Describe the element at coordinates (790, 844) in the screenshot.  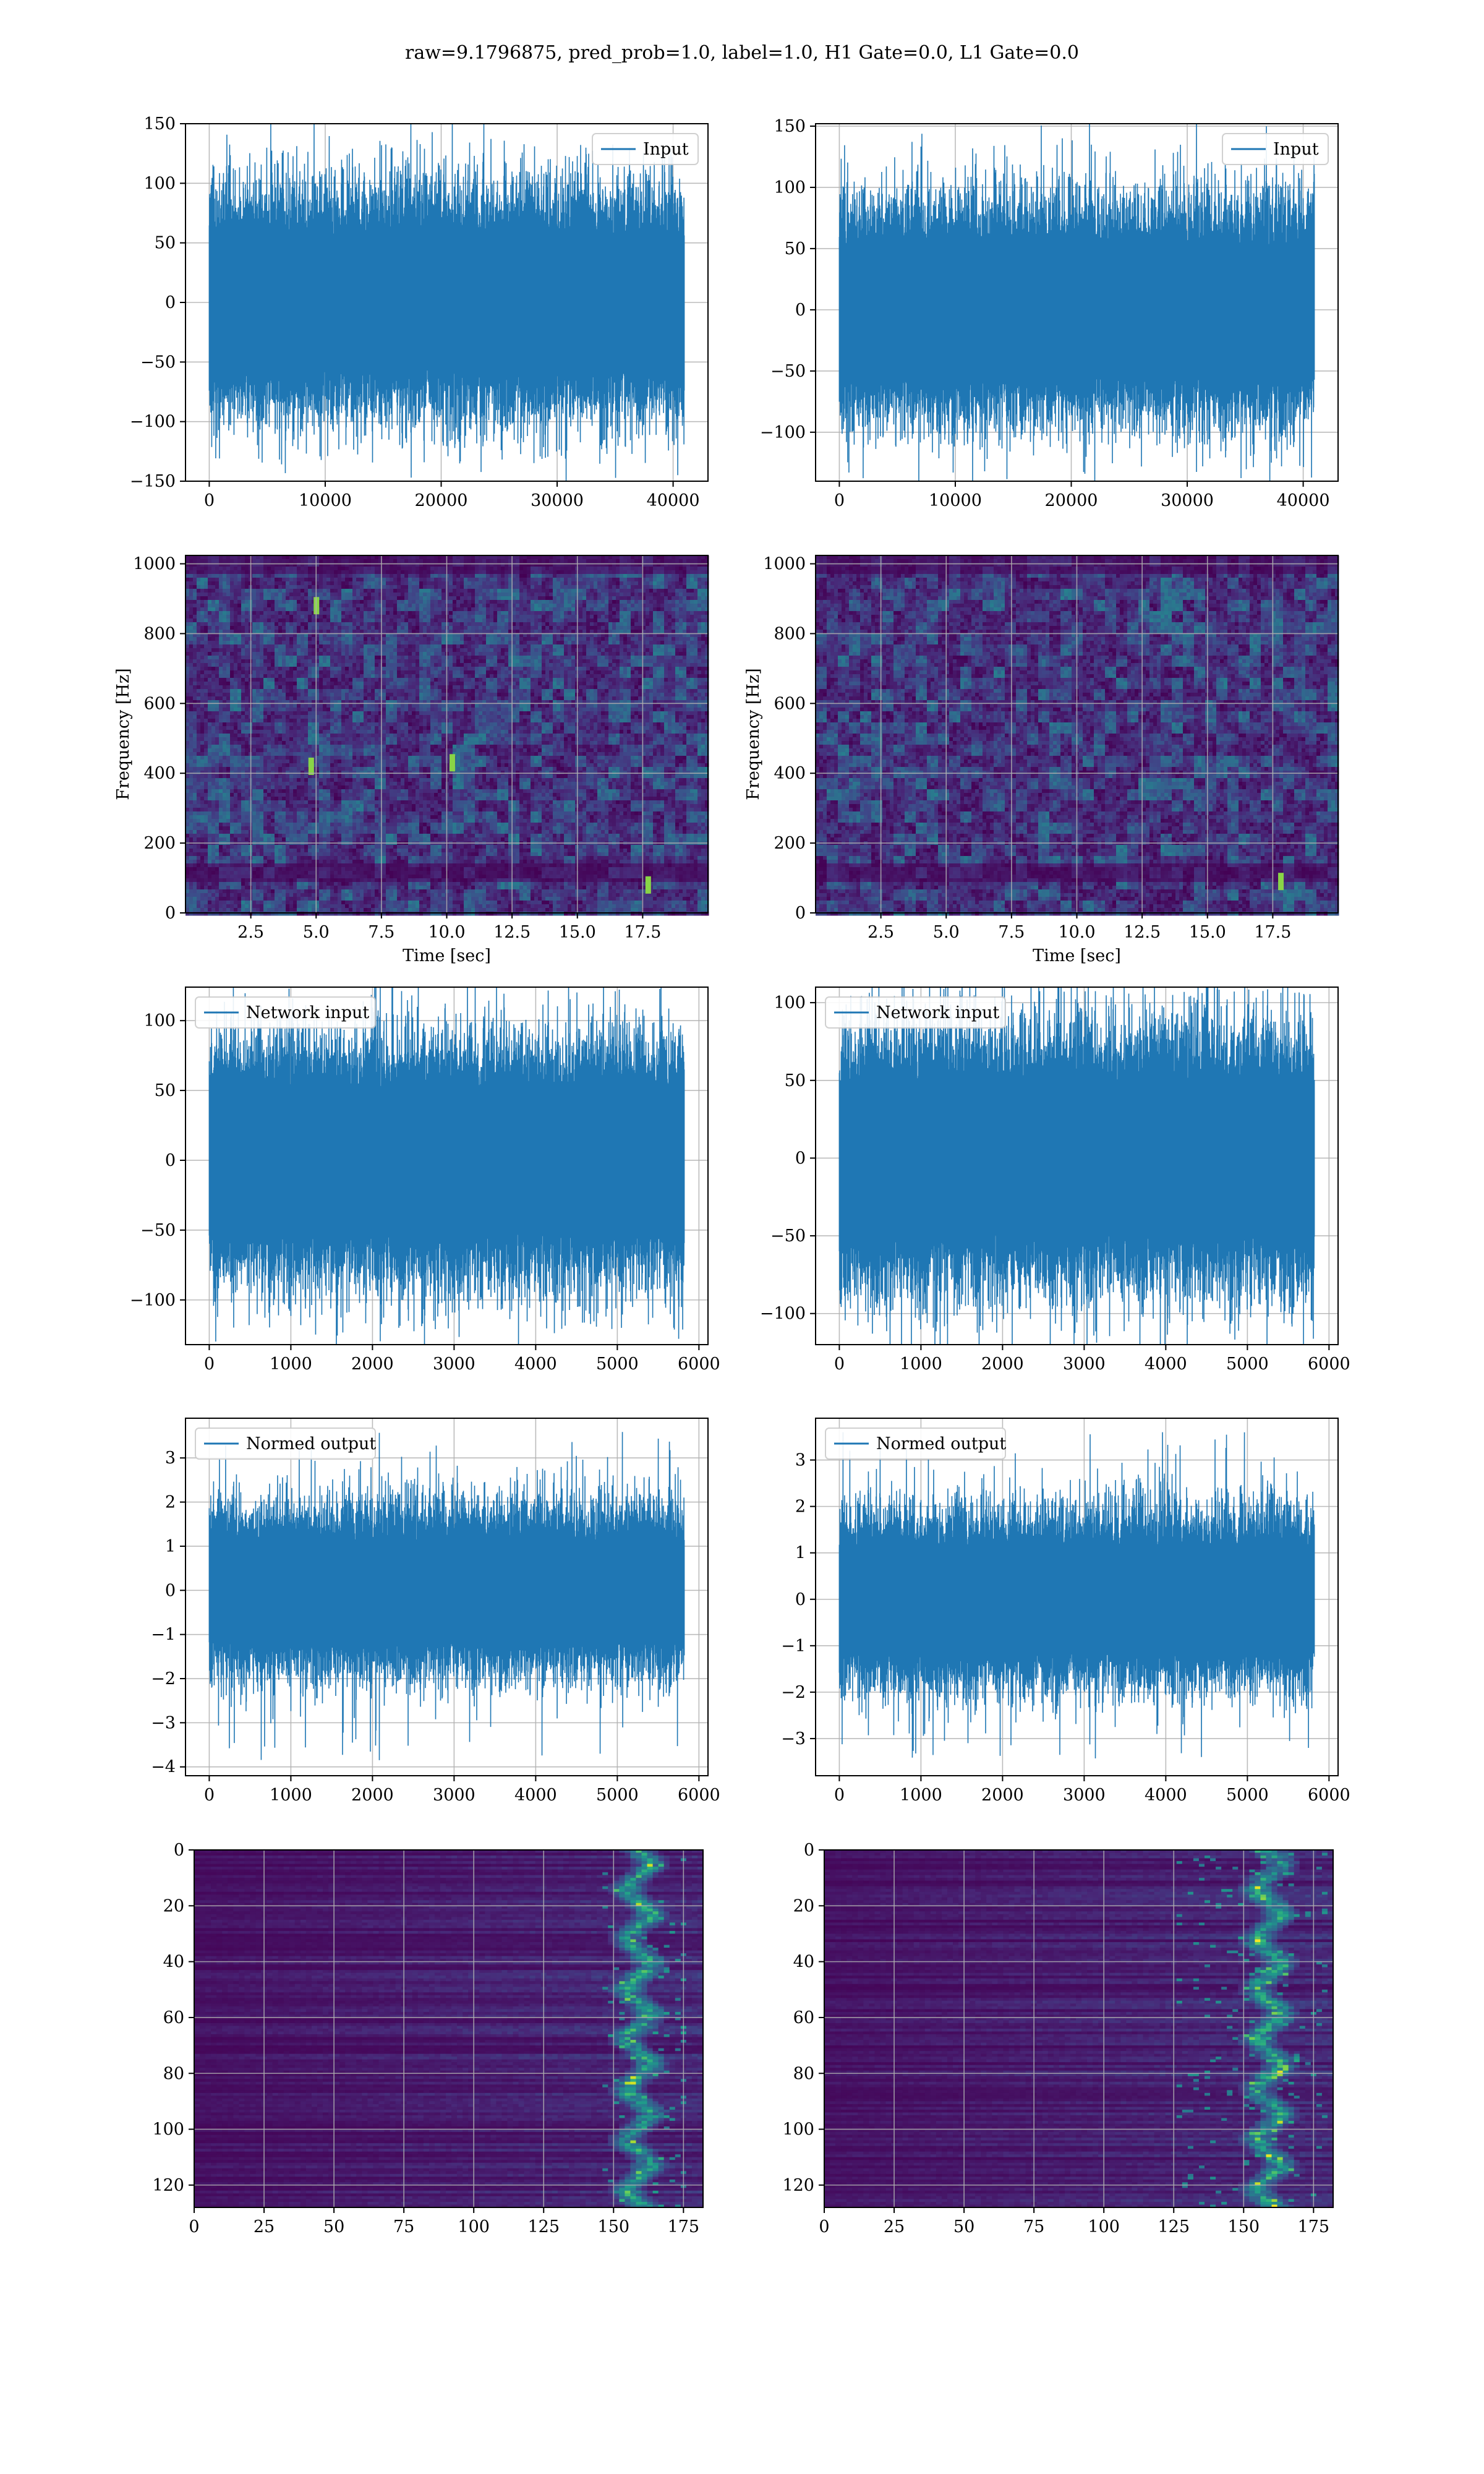
I see `y-tick-label: 200` at that location.